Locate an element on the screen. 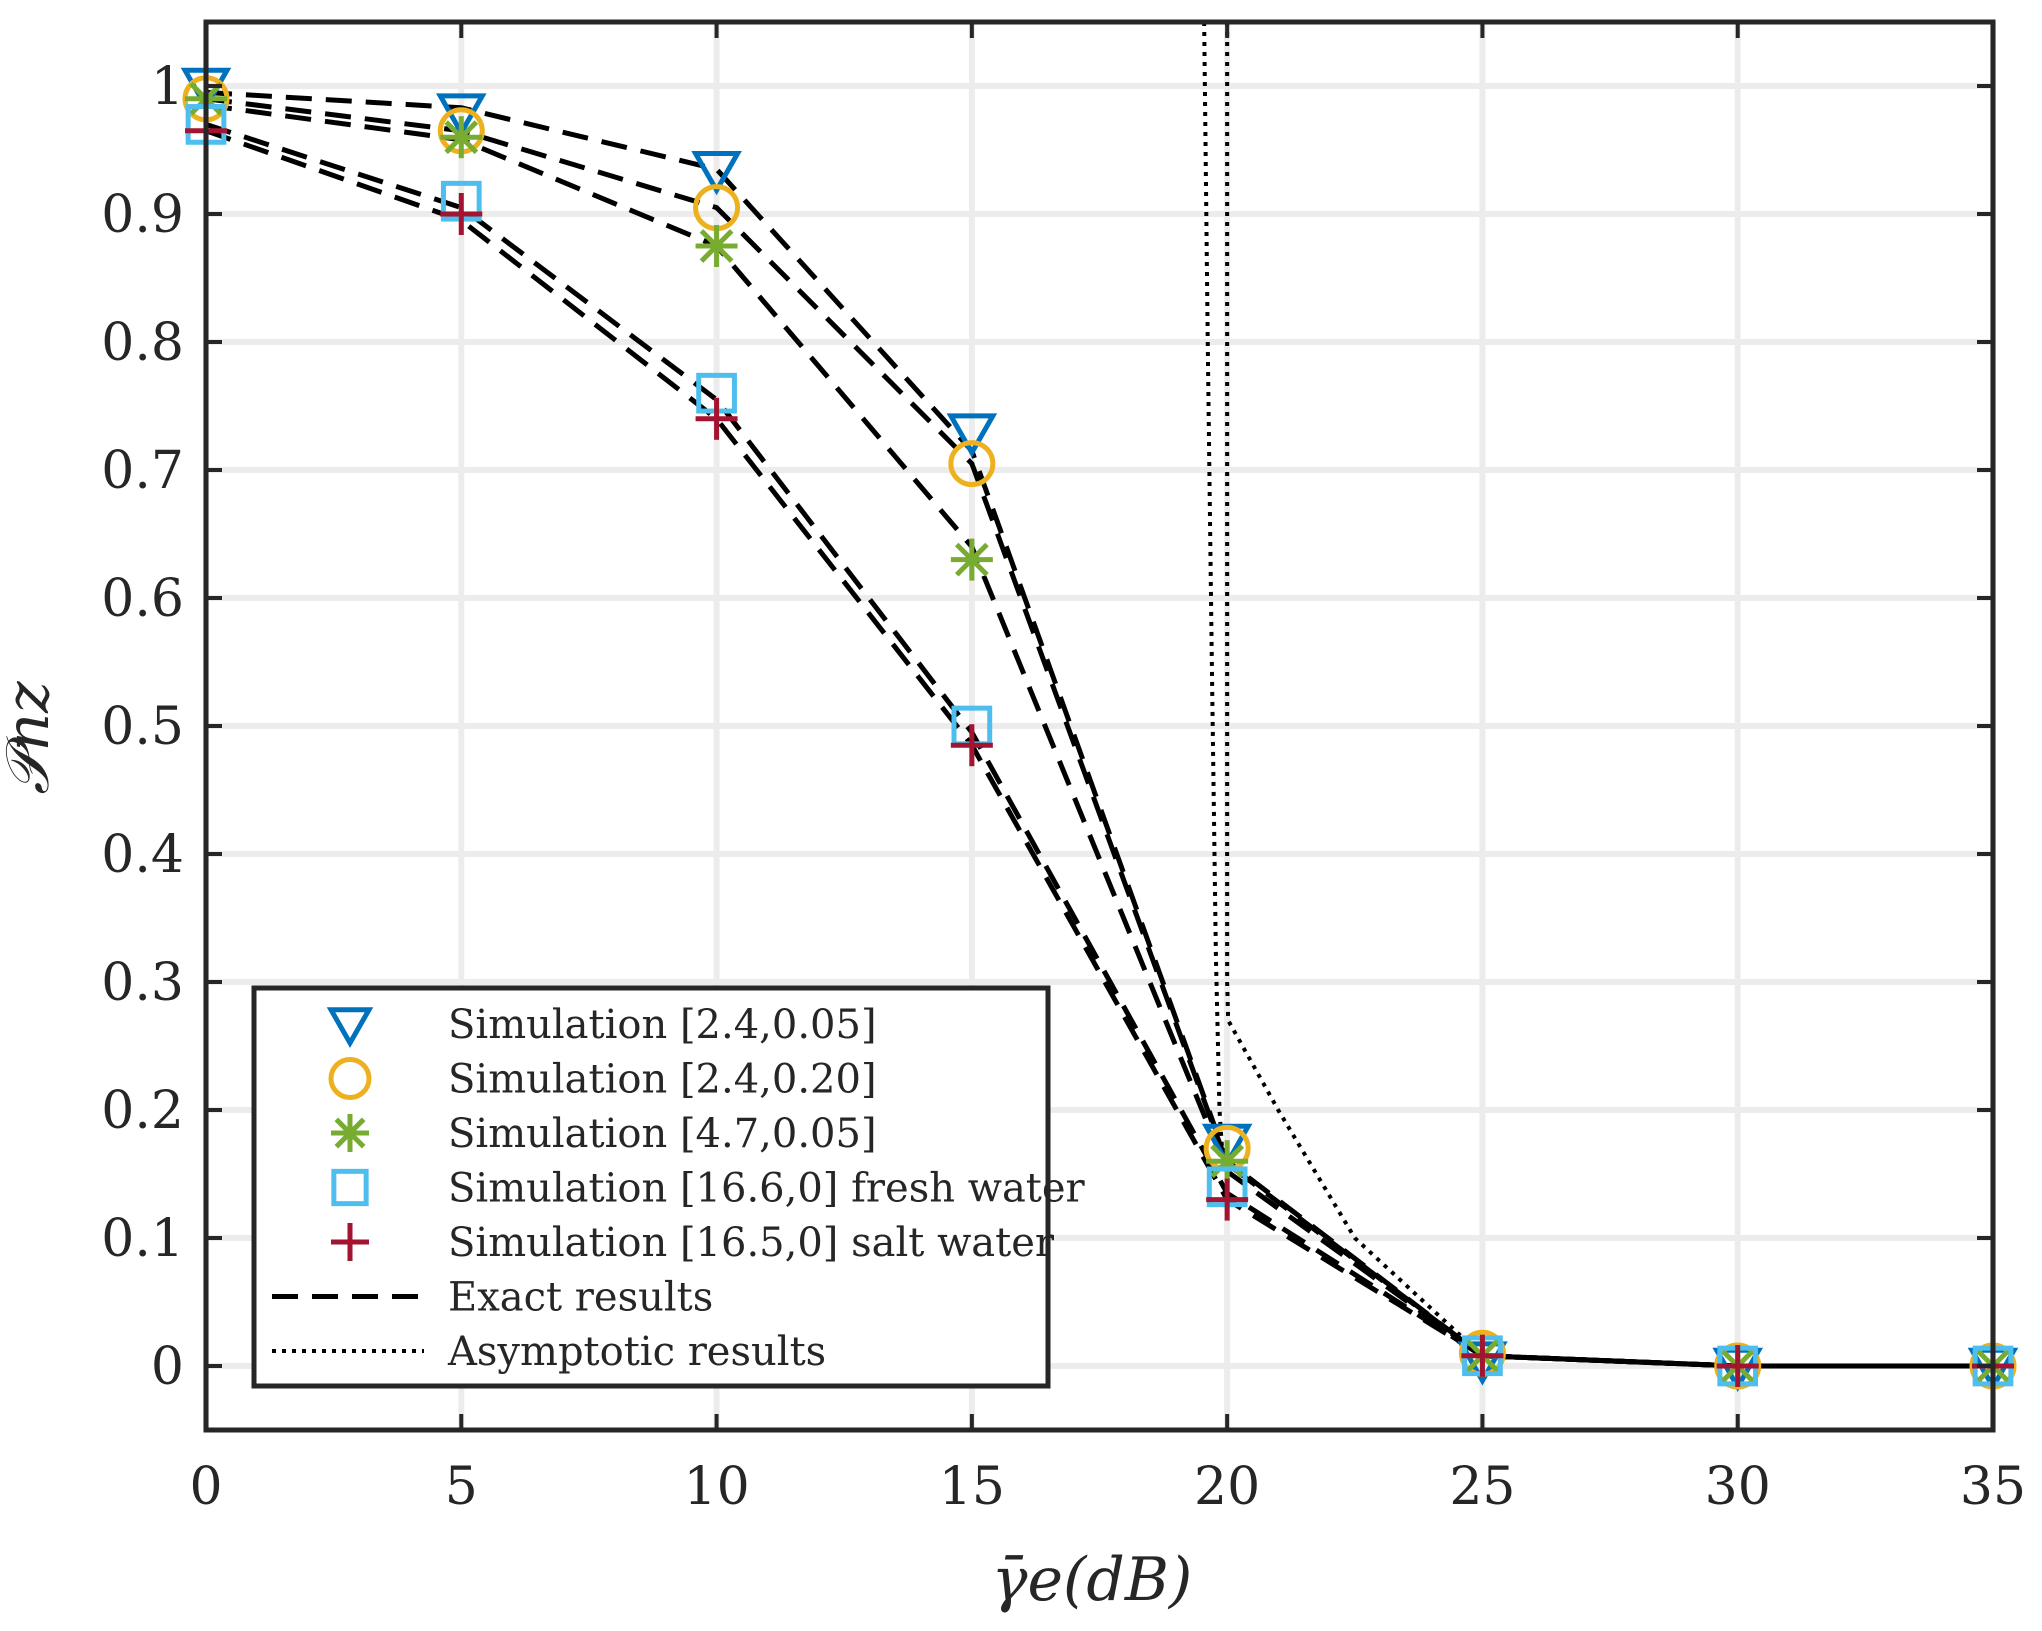 The image size is (2042, 1631). legend-item: Simulation [16.5,0] salt water is located at coordinates (693, 1243).